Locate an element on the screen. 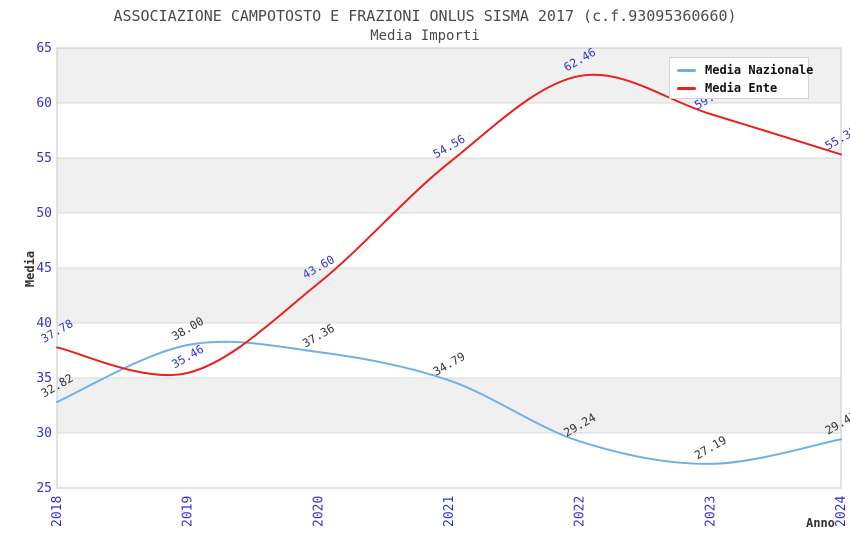 The image size is (850, 550). x-tick-label: 2022 is located at coordinates (580, 511).